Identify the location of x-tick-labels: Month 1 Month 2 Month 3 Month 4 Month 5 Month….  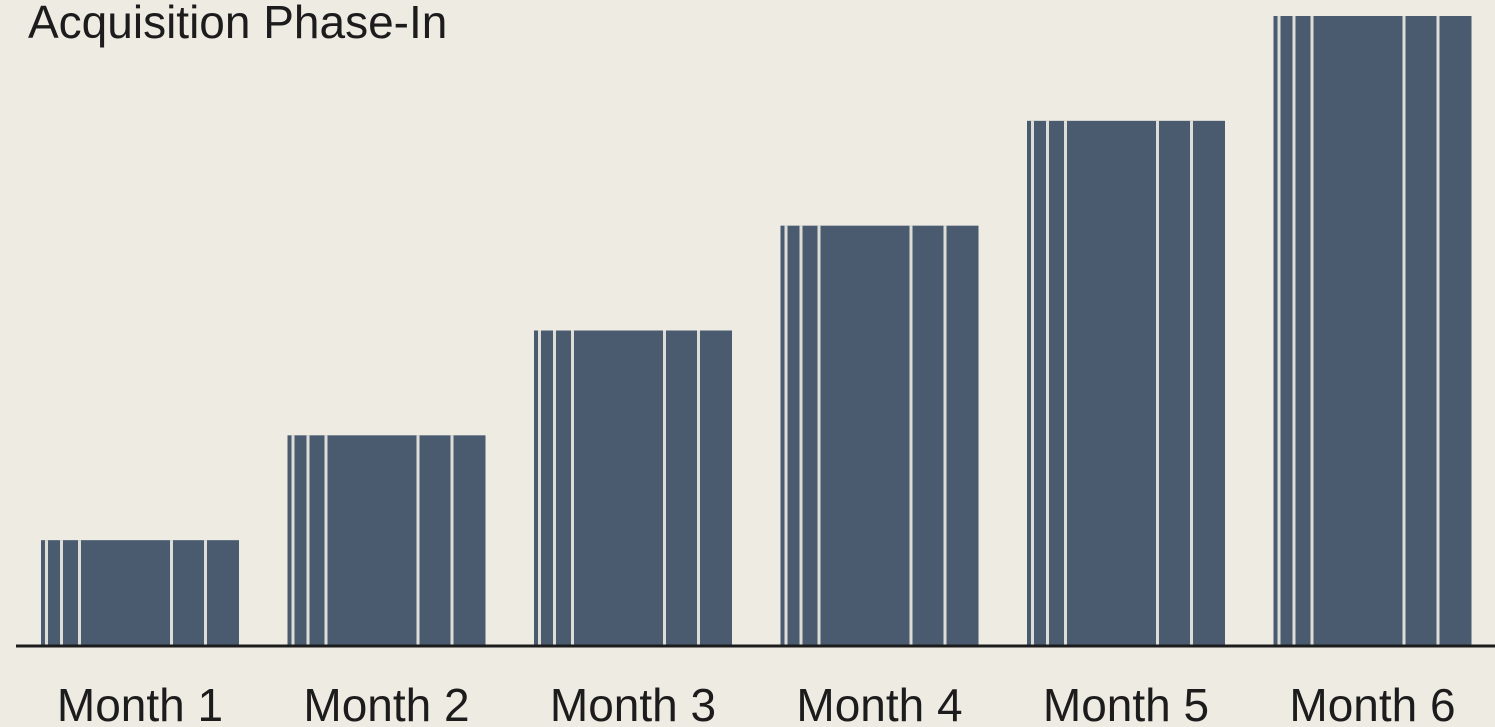
(756, 703).